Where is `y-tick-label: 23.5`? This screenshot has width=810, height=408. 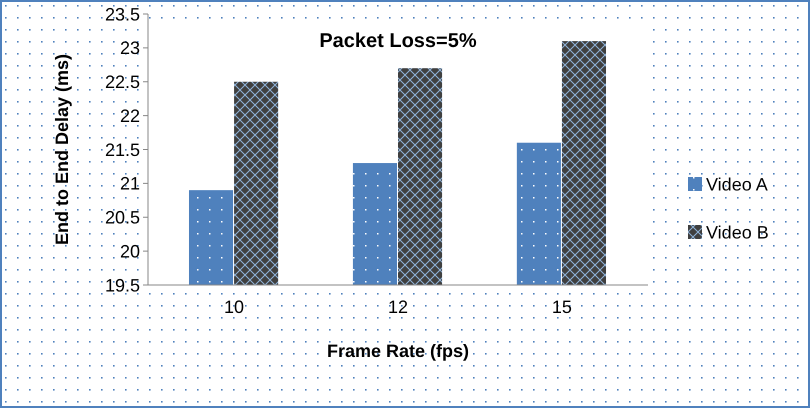
y-tick-label: 23.5 is located at coordinates (122, 14).